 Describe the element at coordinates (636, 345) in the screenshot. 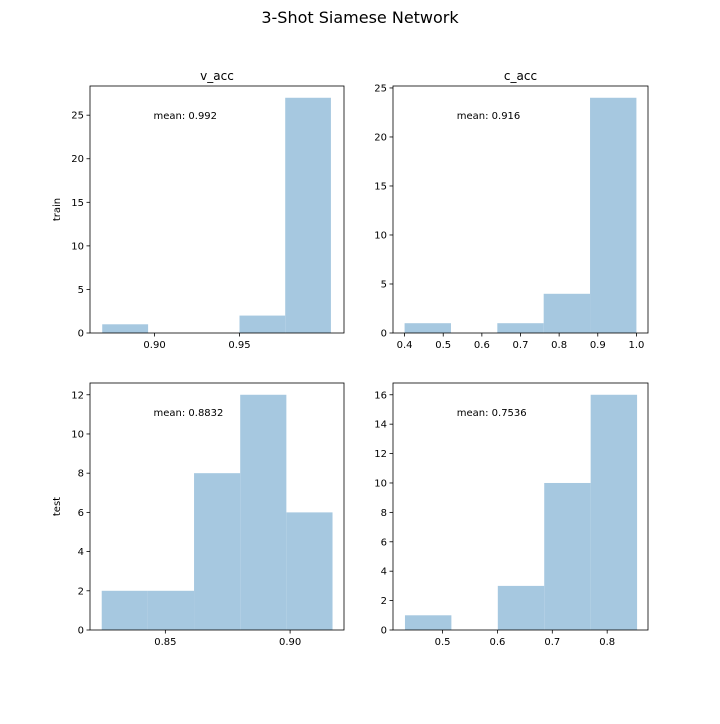

I see `x-tick-label: 1.0` at that location.